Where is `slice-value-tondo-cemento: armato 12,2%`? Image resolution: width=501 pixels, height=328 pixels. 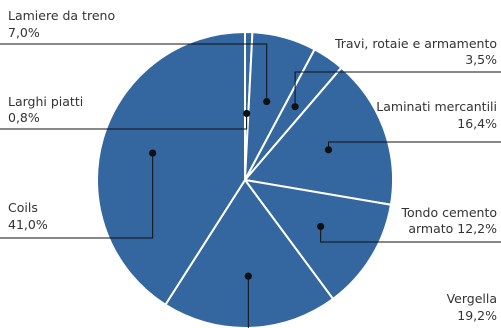
slice-value-tondo-cemento: armato 12,2% is located at coordinates (452, 228).